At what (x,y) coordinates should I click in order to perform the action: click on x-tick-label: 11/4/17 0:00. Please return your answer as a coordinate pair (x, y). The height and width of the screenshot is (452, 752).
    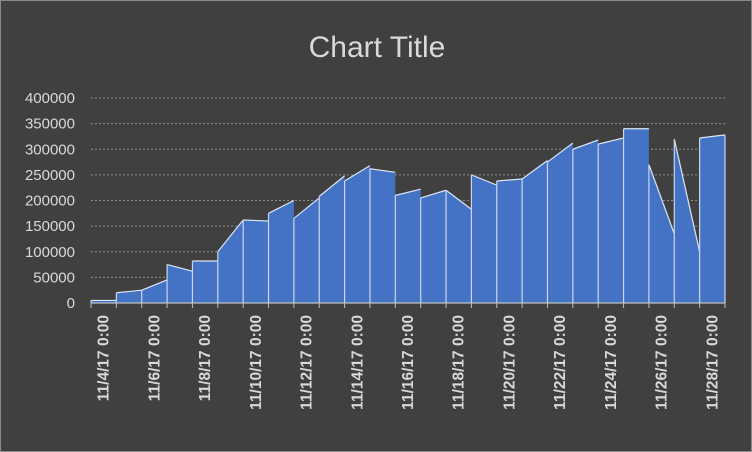
    Looking at the image, I should click on (104, 358).